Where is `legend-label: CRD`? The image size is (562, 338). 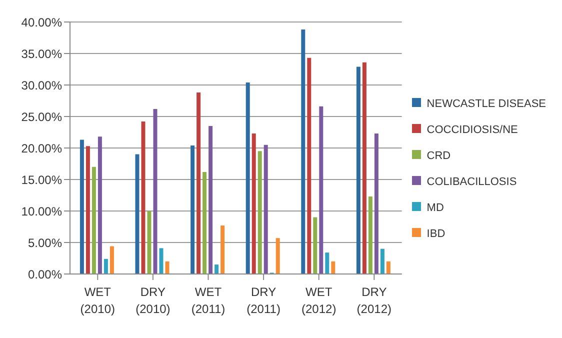 legend-label: CRD is located at coordinates (439, 156).